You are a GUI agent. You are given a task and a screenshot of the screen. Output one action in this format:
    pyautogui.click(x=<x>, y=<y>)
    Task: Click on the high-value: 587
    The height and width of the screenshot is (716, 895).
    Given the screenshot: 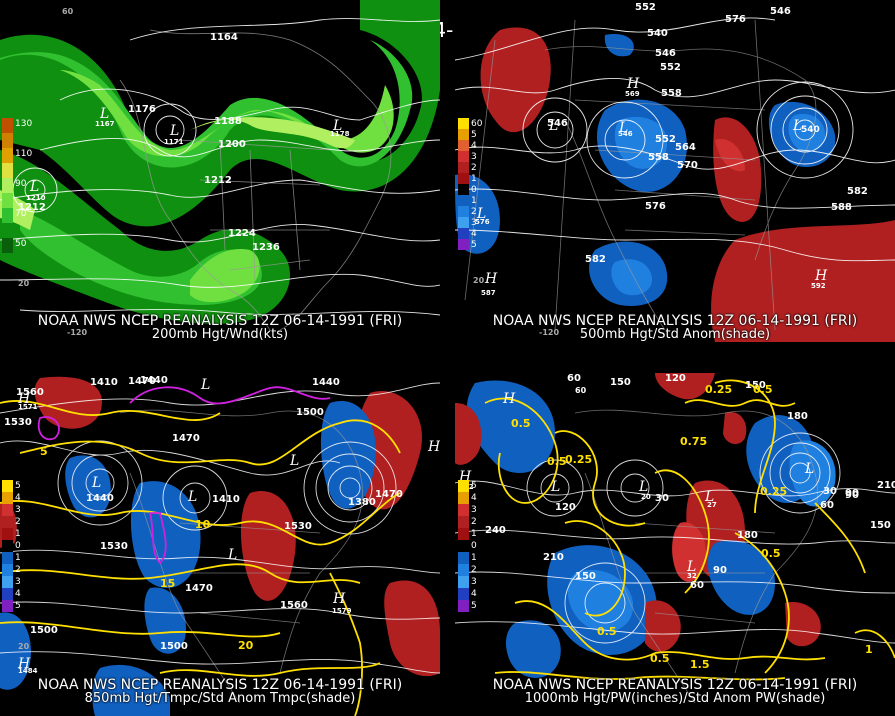 What is the action you would take?
    pyautogui.click(x=488, y=293)
    